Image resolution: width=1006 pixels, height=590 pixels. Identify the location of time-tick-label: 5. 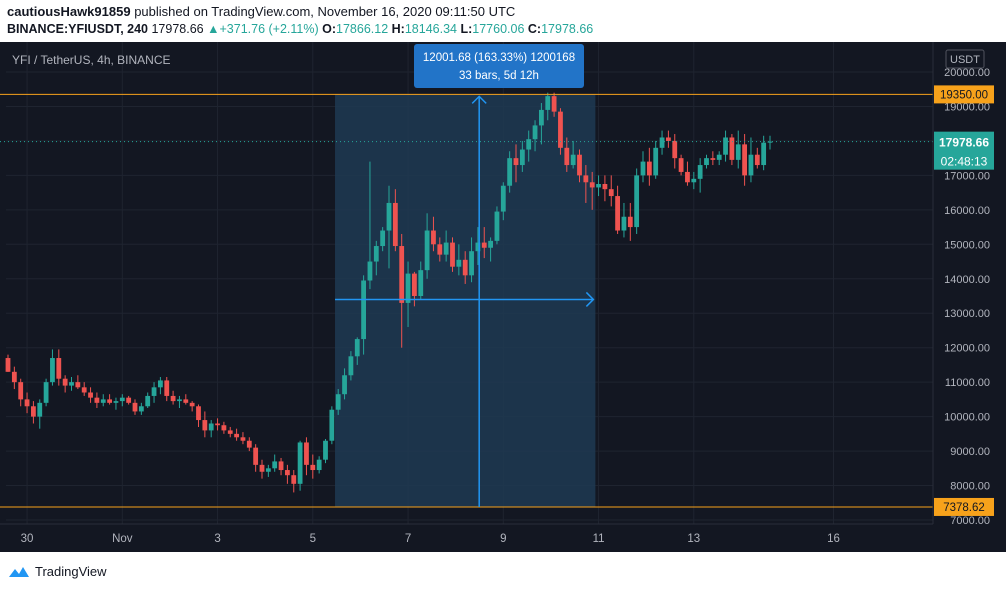
(313, 539).